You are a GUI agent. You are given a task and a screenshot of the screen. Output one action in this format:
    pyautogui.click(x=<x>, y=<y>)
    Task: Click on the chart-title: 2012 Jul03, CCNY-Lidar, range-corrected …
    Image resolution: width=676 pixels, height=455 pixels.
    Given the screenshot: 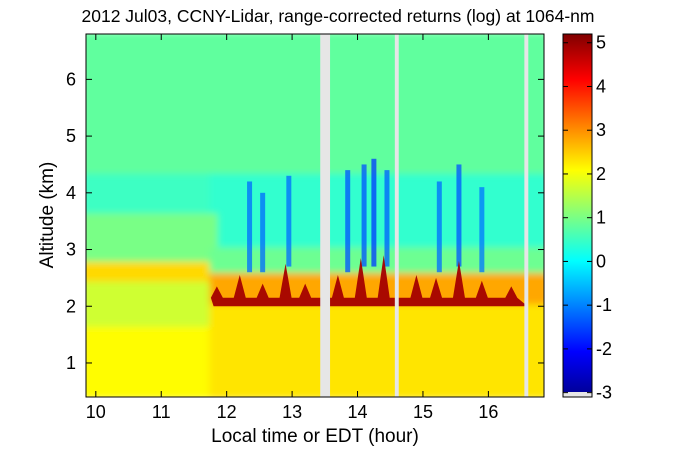 What is the action you would take?
    pyautogui.click(x=338, y=16)
    